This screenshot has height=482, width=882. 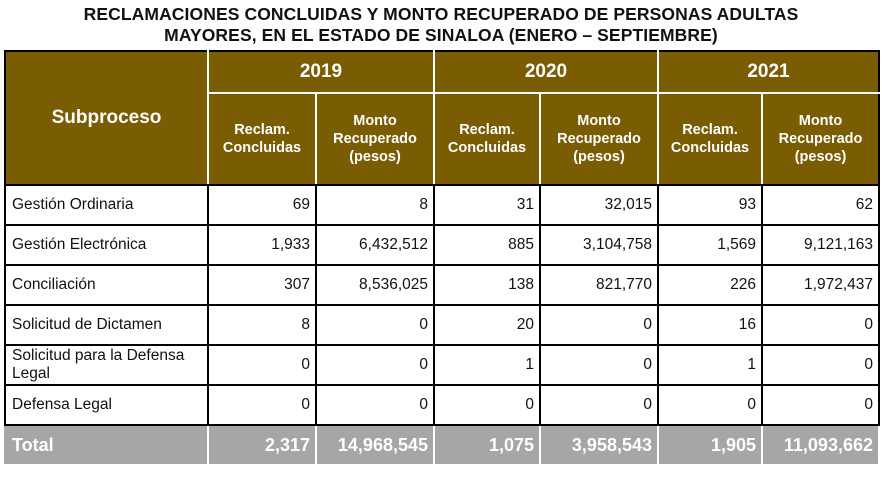 I want to click on row-label: Defensa Legal, so click(x=106, y=405).